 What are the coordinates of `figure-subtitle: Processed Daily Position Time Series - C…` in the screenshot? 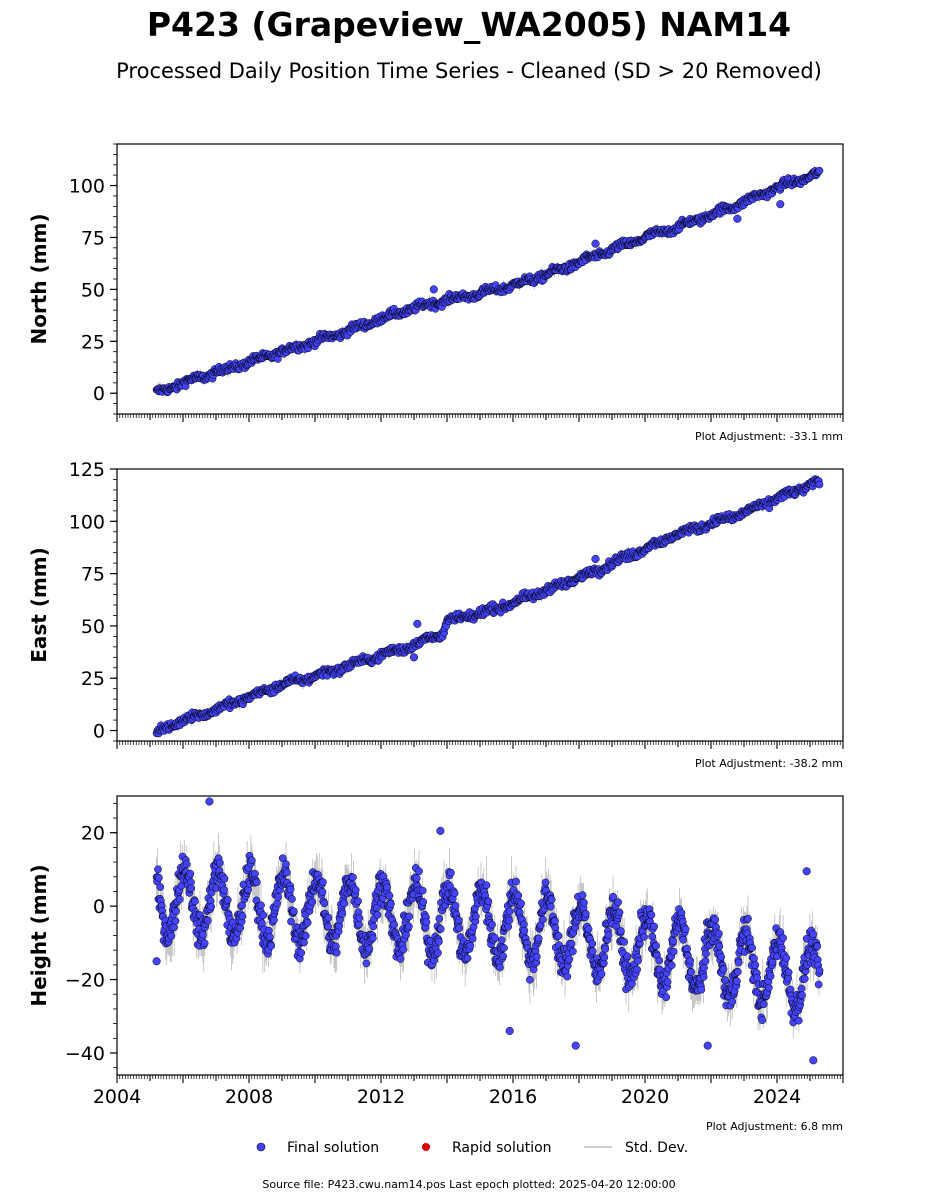 It's located at (469, 71).